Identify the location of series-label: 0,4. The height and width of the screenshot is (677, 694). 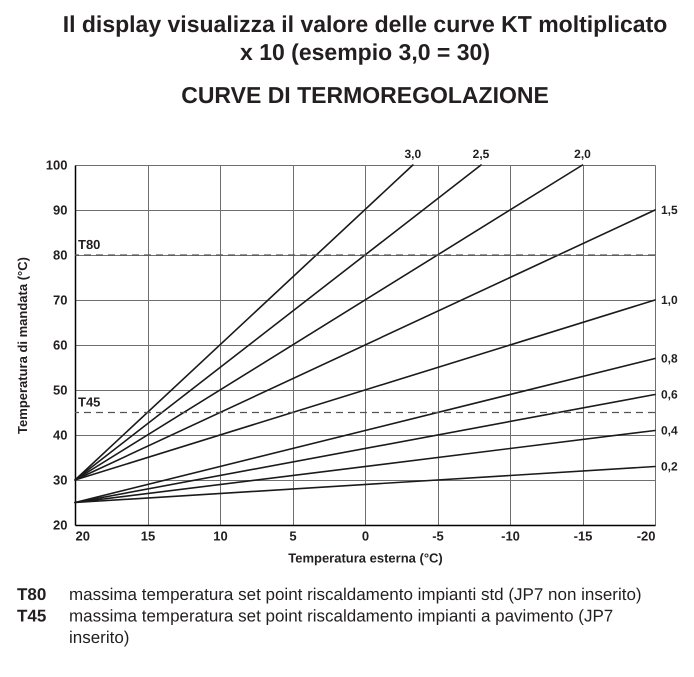
(669, 431).